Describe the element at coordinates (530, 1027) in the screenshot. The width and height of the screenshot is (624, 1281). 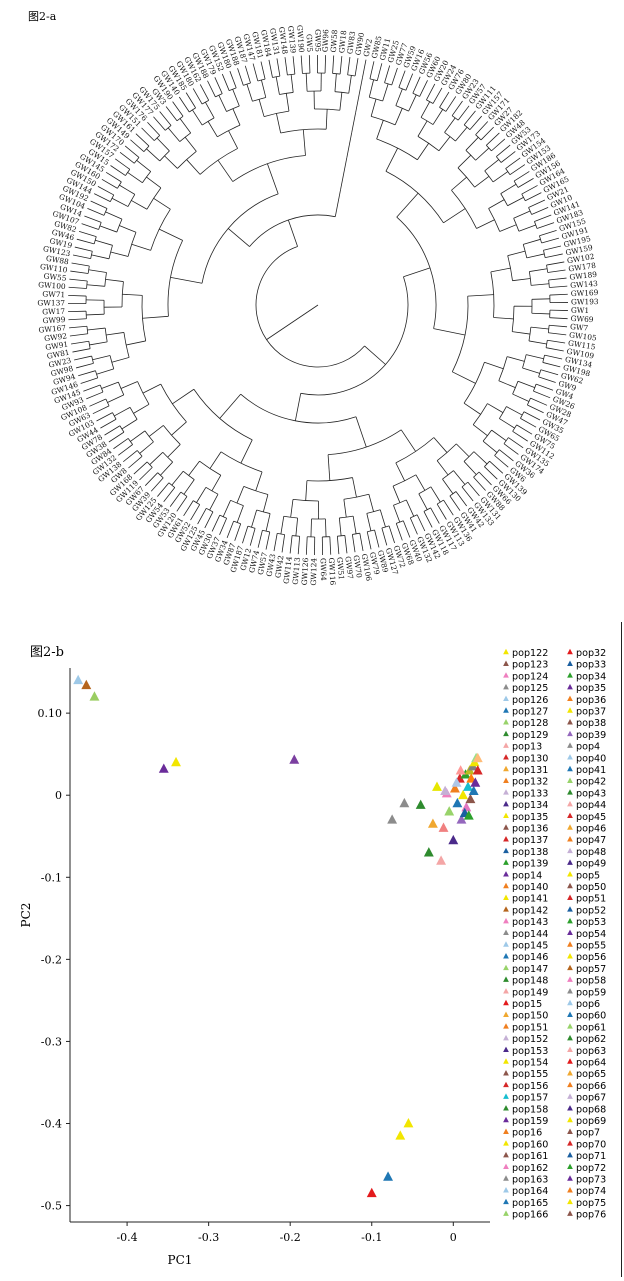
I see `legend-label: pop151` at that location.